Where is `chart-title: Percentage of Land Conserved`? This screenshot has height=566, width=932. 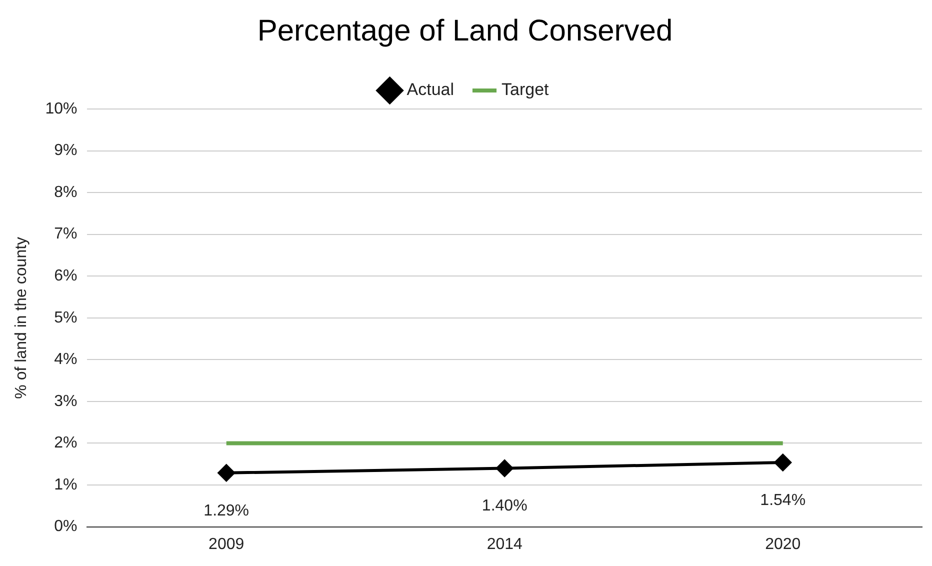 chart-title: Percentage of Land Conserved is located at coordinates (465, 31).